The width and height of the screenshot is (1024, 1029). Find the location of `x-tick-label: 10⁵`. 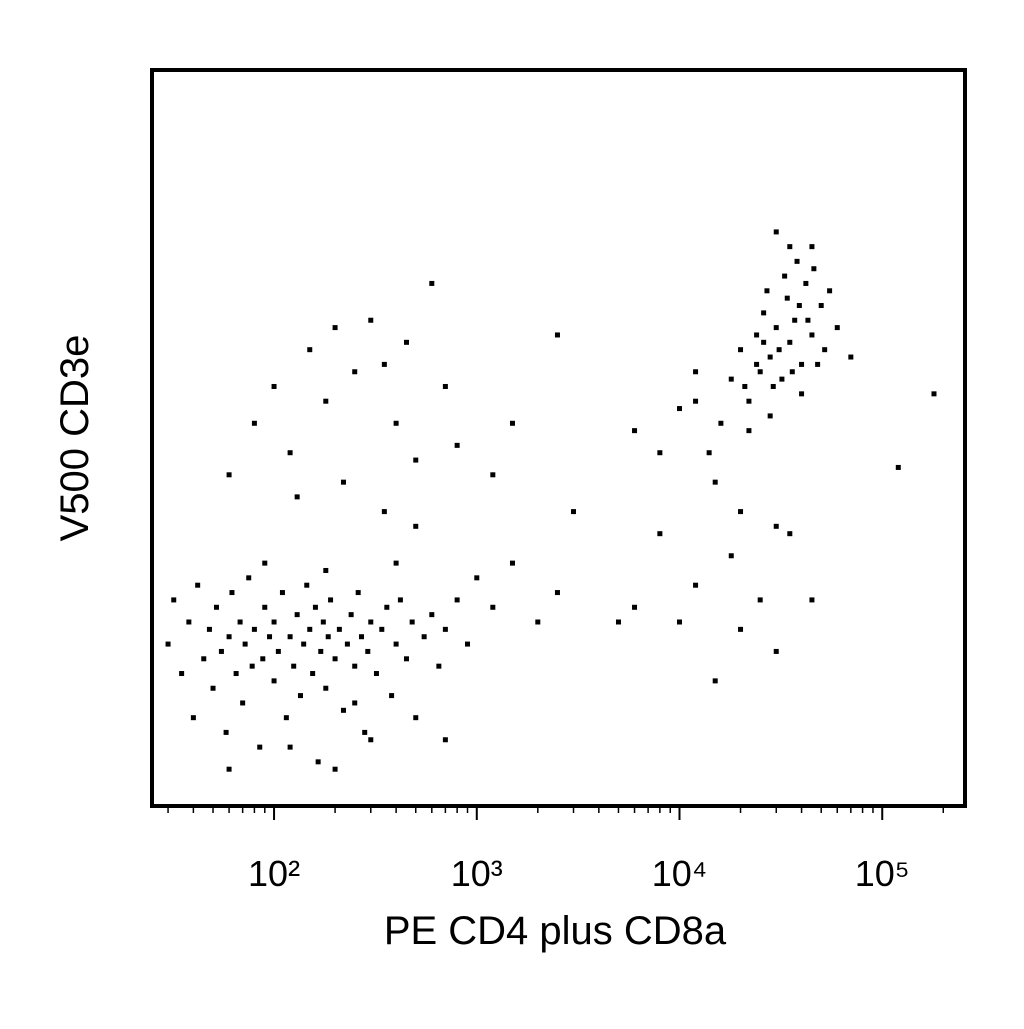

x-tick-label: 10⁵ is located at coordinates (882, 873).